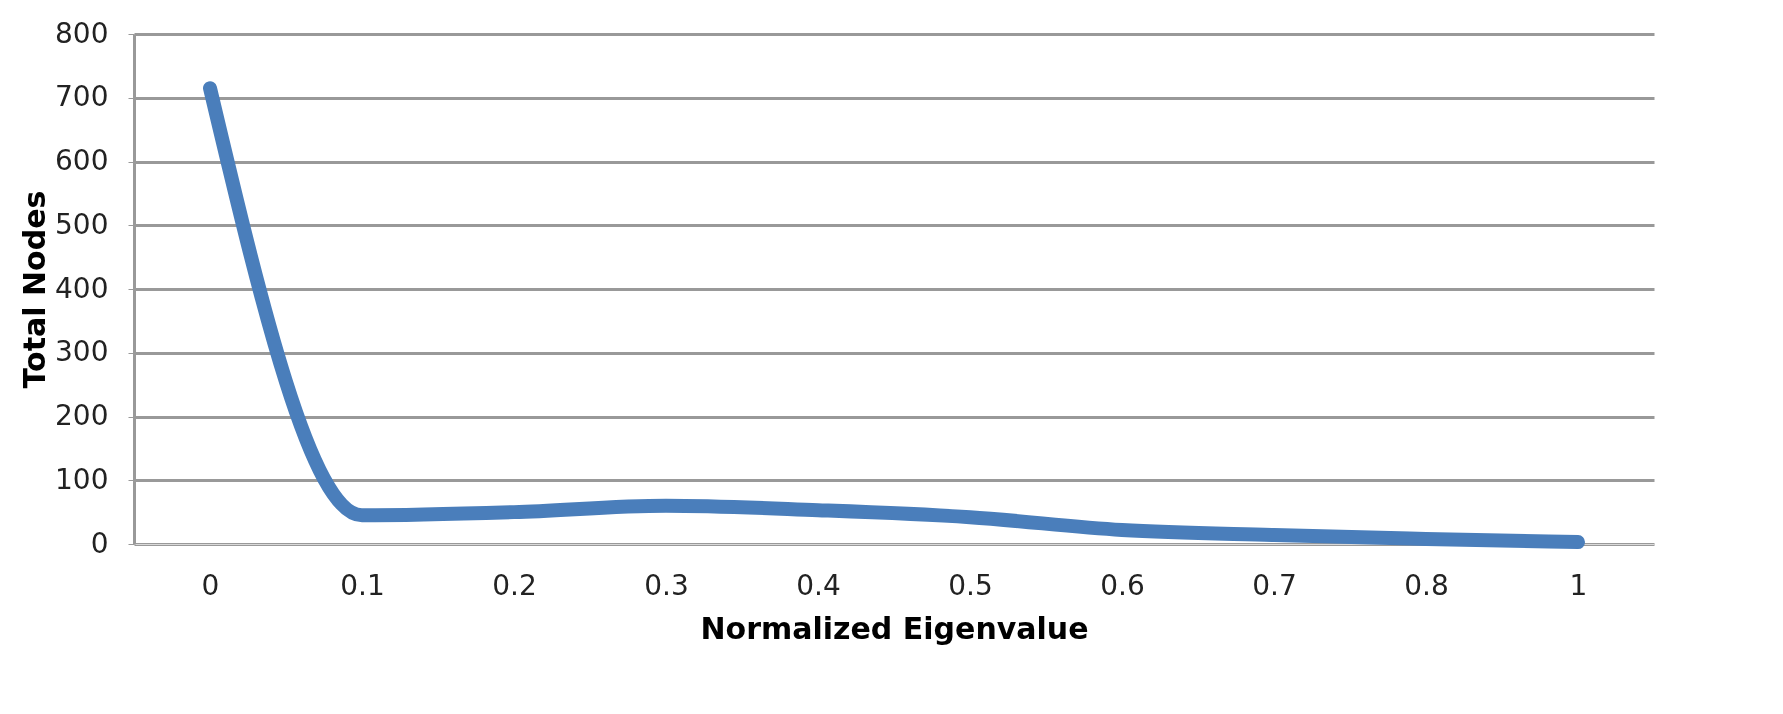 The image size is (1783, 714). Describe the element at coordinates (82, 97) in the screenshot. I see `y-tick-label: 700` at that location.